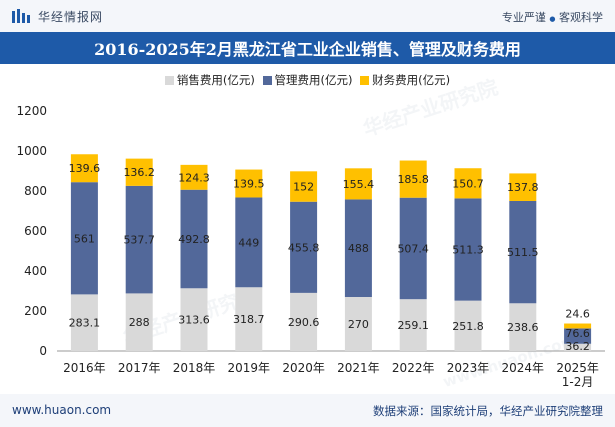 The image size is (615, 427). I want to click on data-label-management: 488, so click(358, 248).